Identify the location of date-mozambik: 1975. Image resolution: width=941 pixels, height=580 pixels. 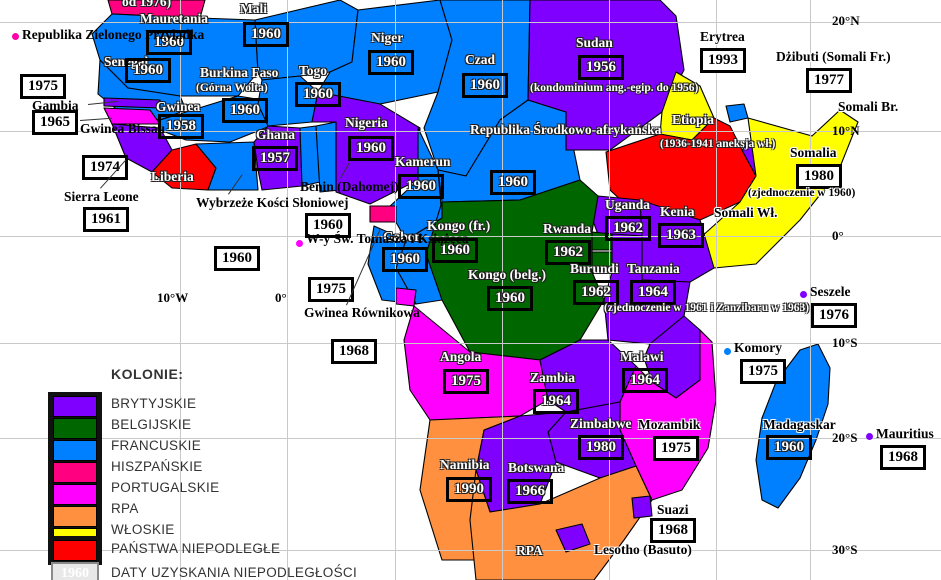
(676, 448).